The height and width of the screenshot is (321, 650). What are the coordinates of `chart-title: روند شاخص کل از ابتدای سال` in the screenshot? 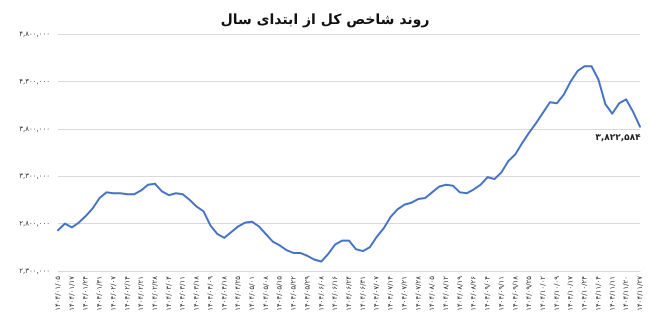 It's located at (325, 20).